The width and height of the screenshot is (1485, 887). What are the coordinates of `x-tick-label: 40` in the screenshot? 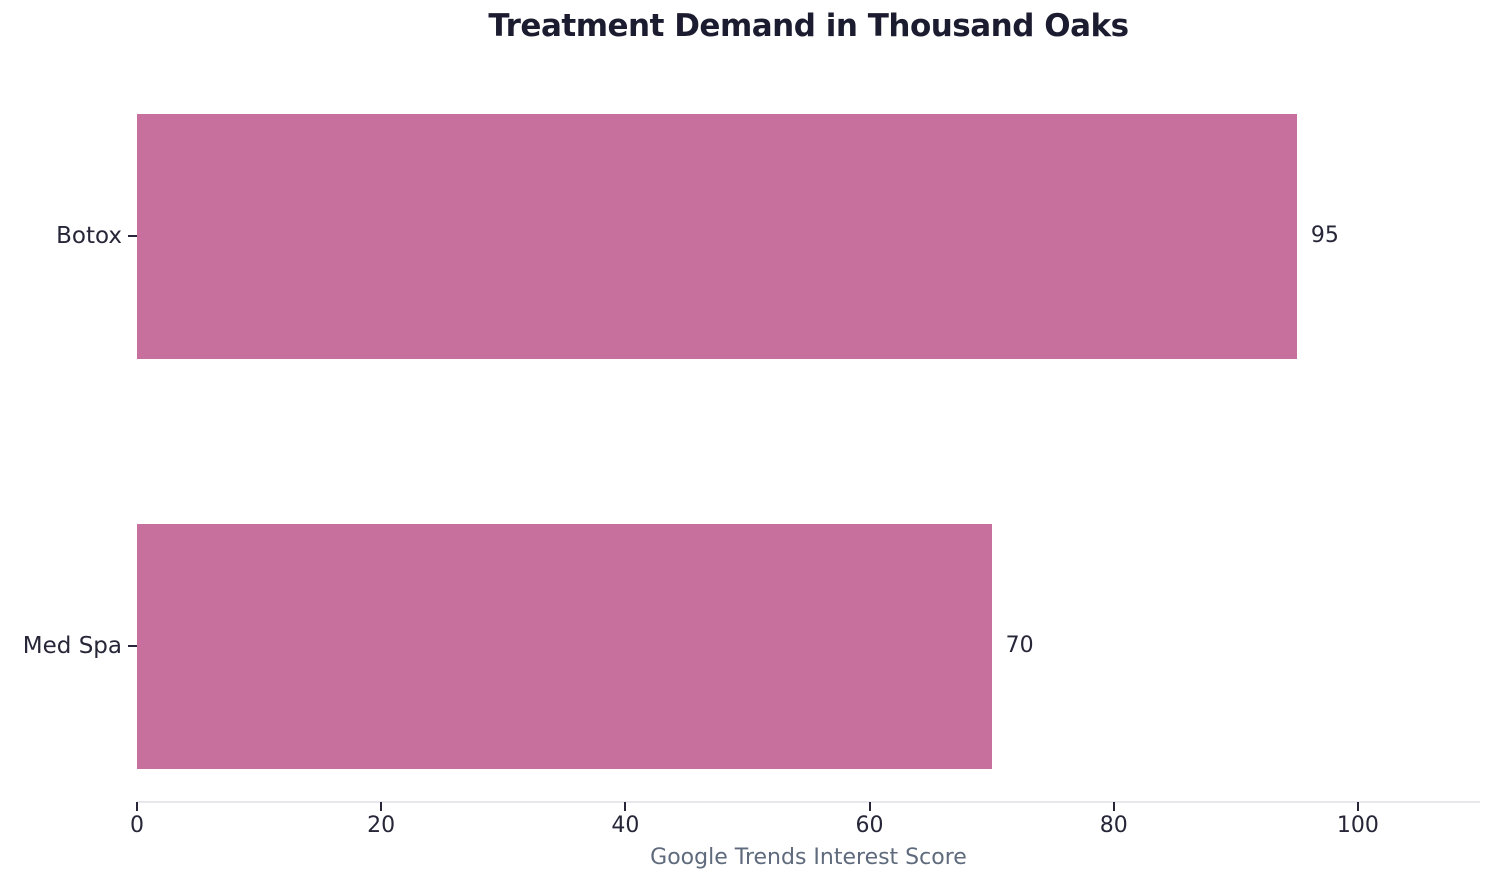 It's located at (625, 825).